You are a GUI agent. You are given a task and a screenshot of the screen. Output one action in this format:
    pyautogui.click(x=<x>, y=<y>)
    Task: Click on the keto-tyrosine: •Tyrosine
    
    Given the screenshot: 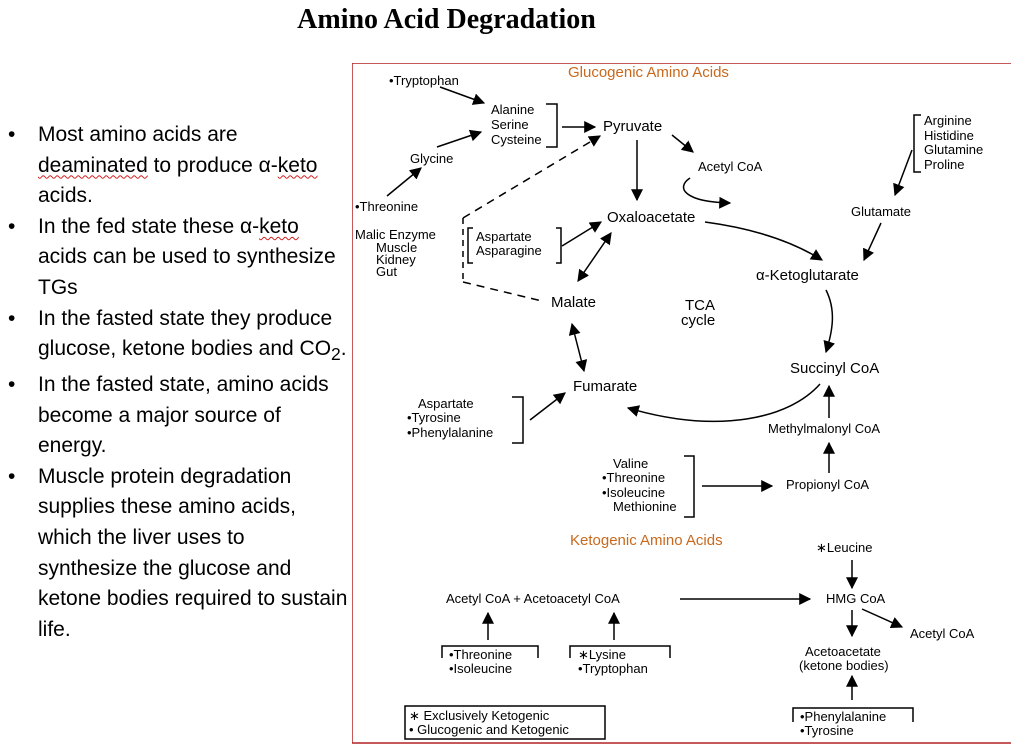 What is the action you would take?
    pyautogui.click(x=827, y=730)
    